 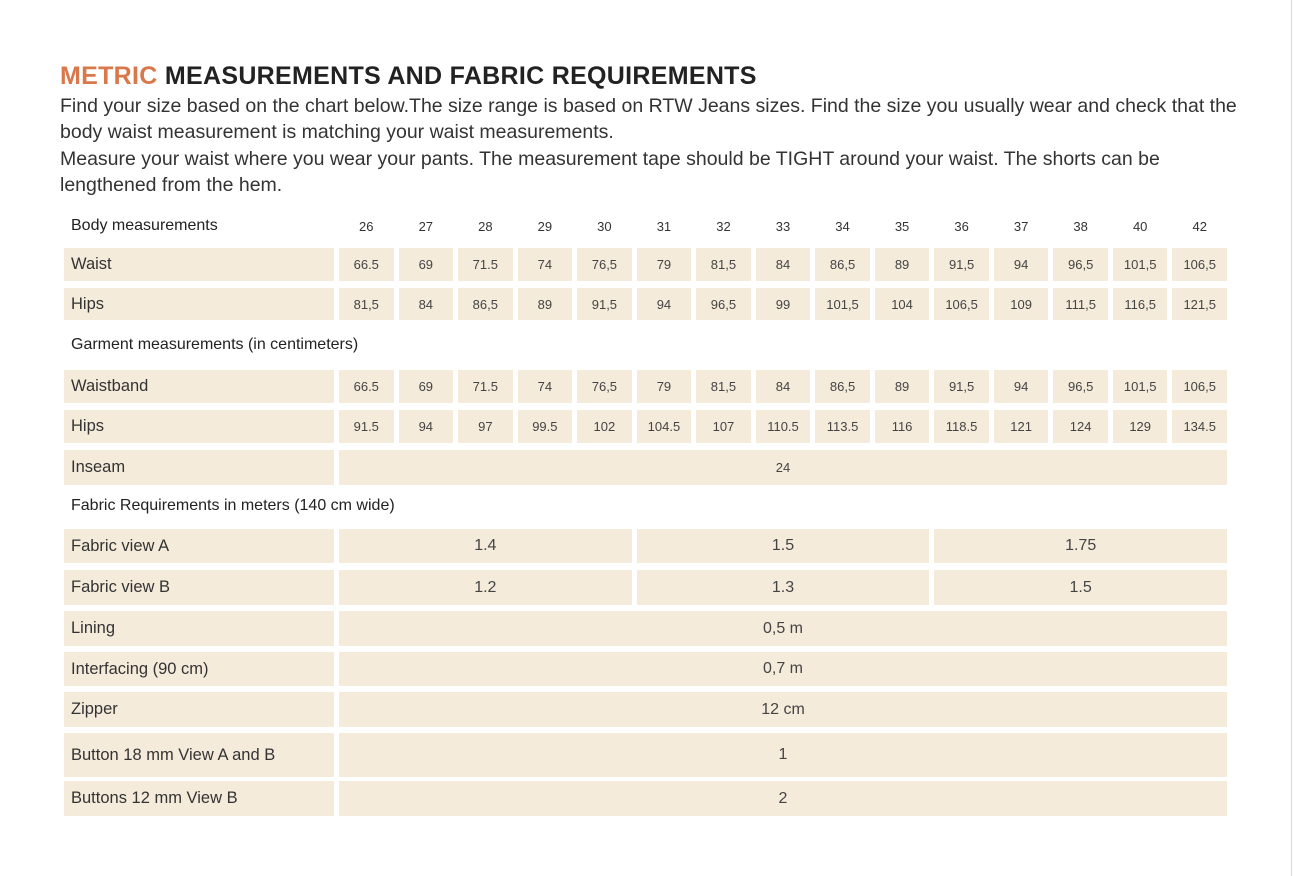 What do you see at coordinates (783, 587) in the screenshot?
I see `table-cell: 1.3` at bounding box center [783, 587].